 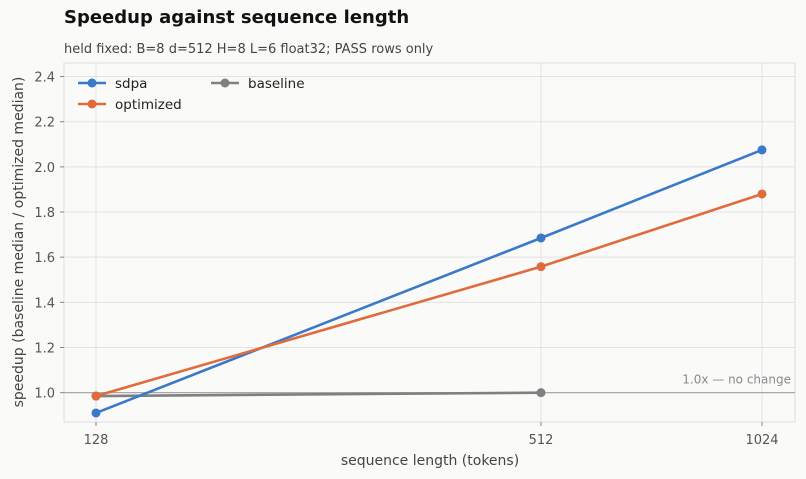 I want to click on legend-marker-baseline, so click(x=225, y=83).